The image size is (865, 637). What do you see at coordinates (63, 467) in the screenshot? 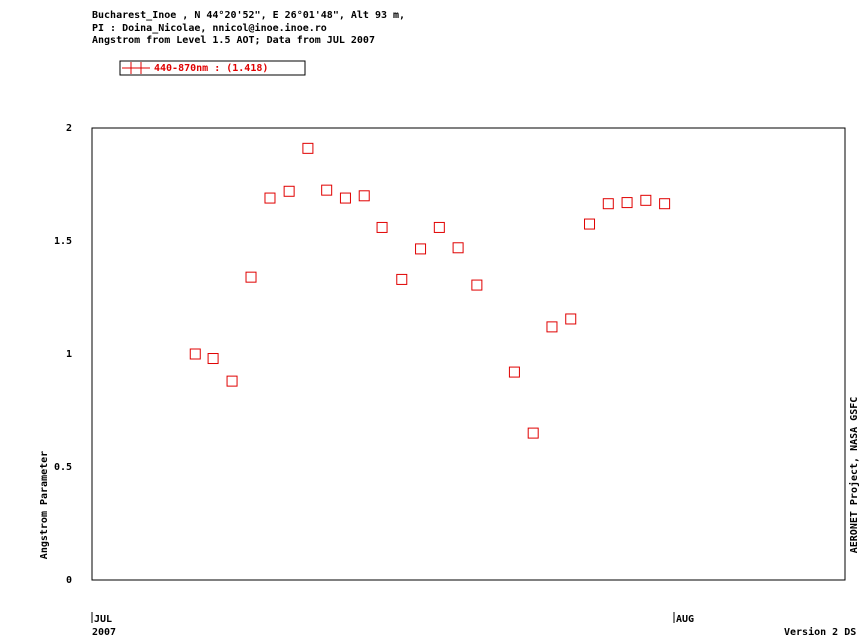
I see `y-tick-label: 0.5` at bounding box center [63, 467].